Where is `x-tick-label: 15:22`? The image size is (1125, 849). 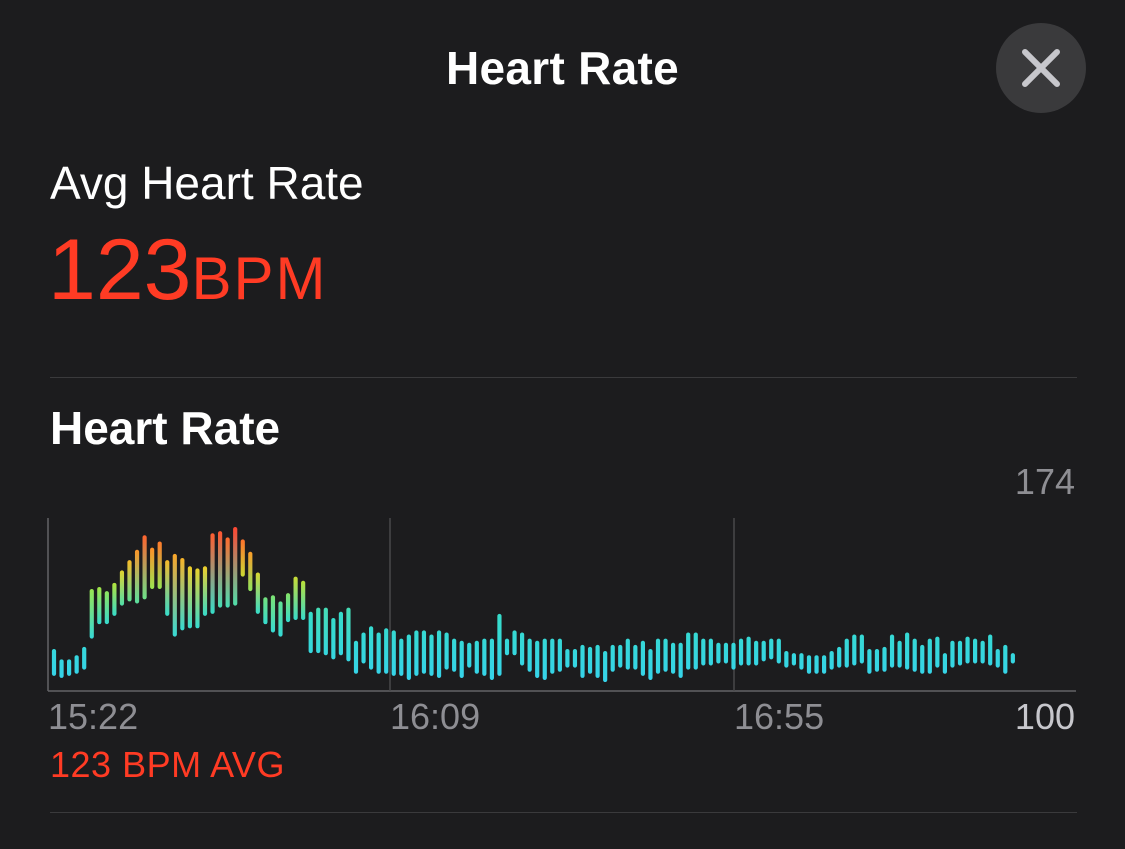
x-tick-label: 15:22 is located at coordinates (93, 716).